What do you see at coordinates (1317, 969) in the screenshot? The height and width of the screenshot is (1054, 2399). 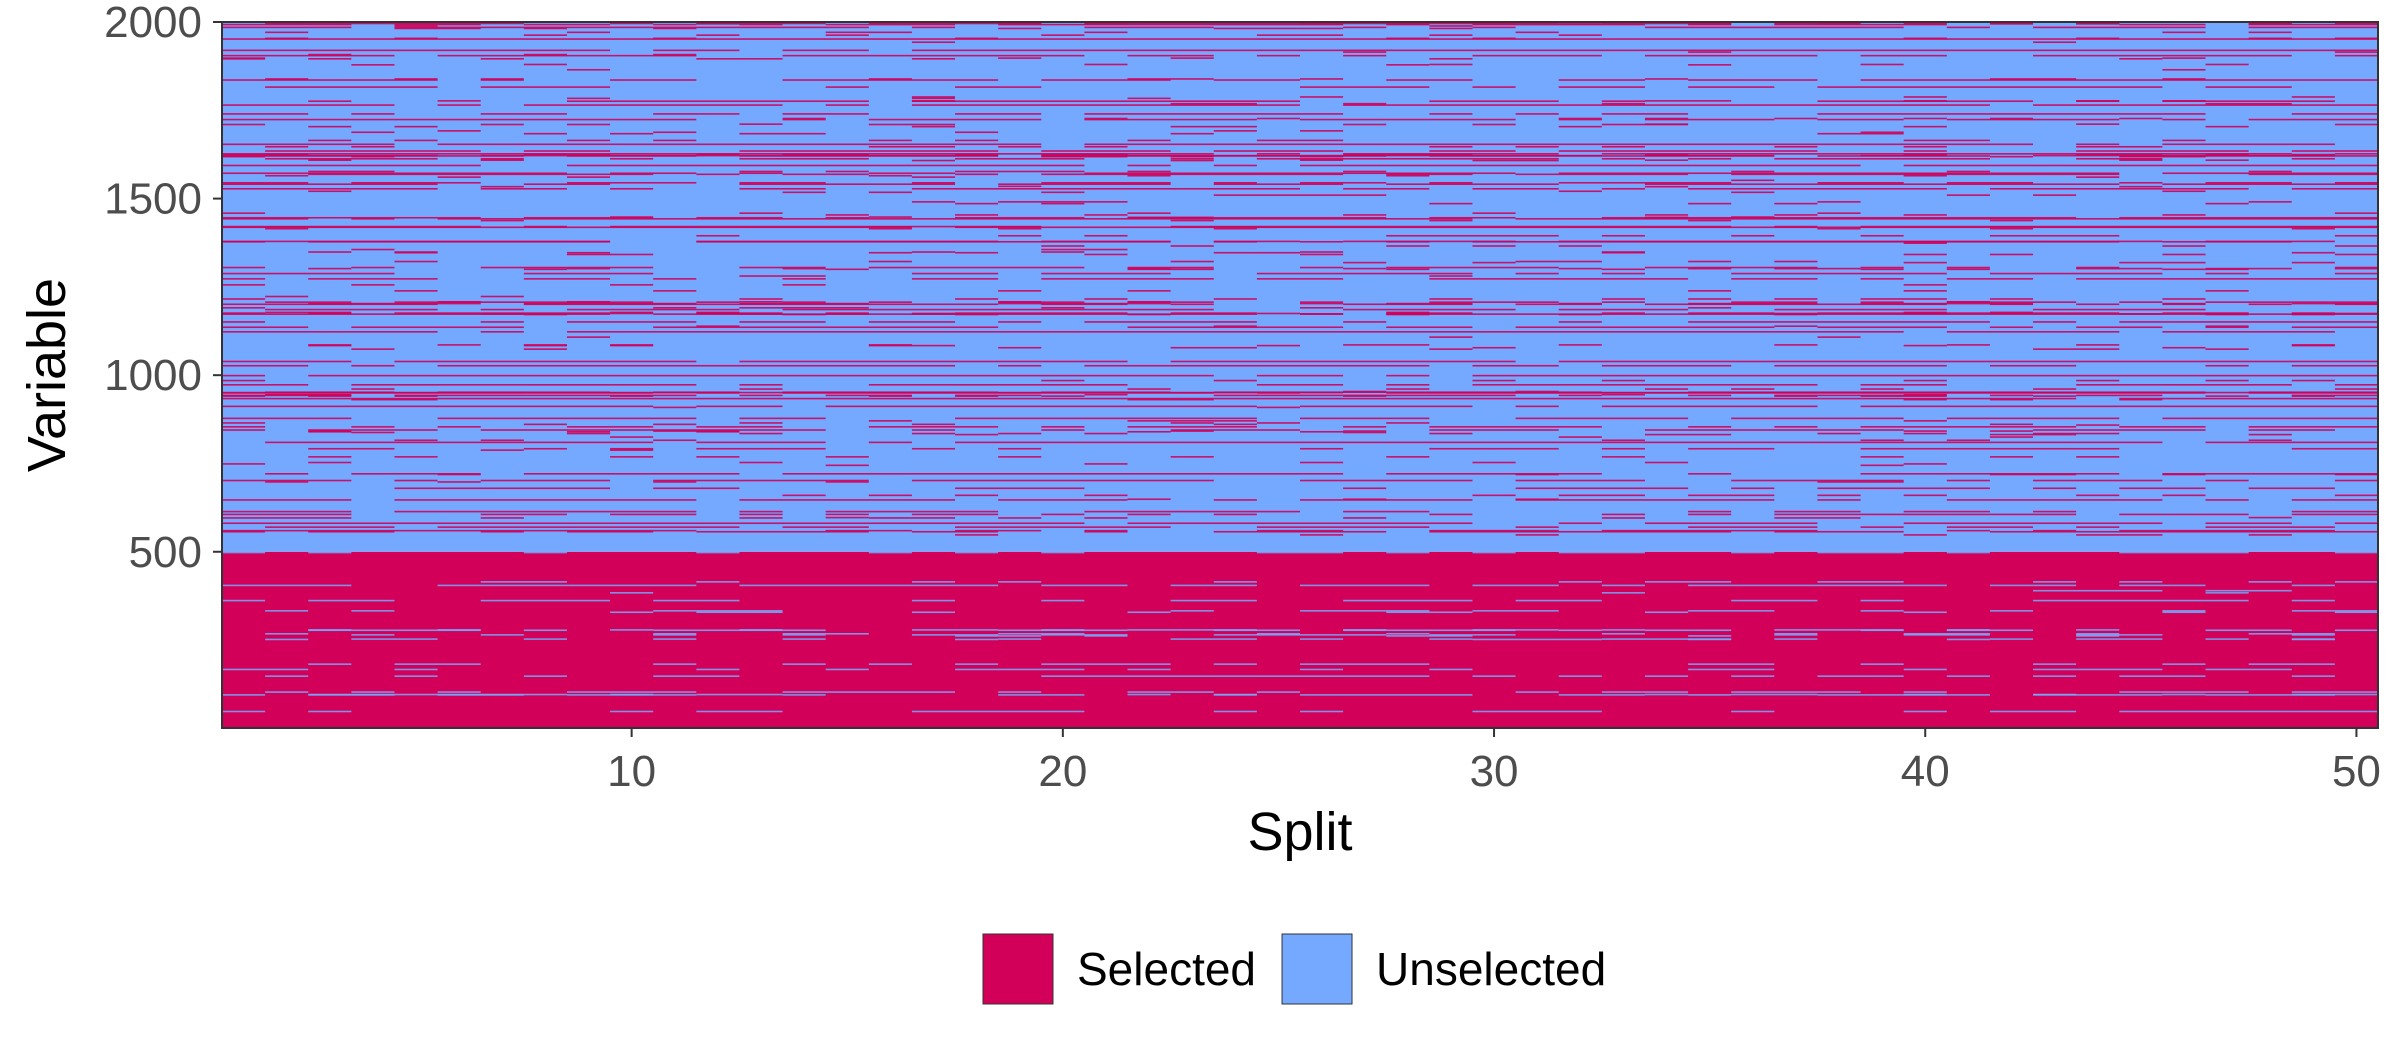 I see `legend-key-unselected` at bounding box center [1317, 969].